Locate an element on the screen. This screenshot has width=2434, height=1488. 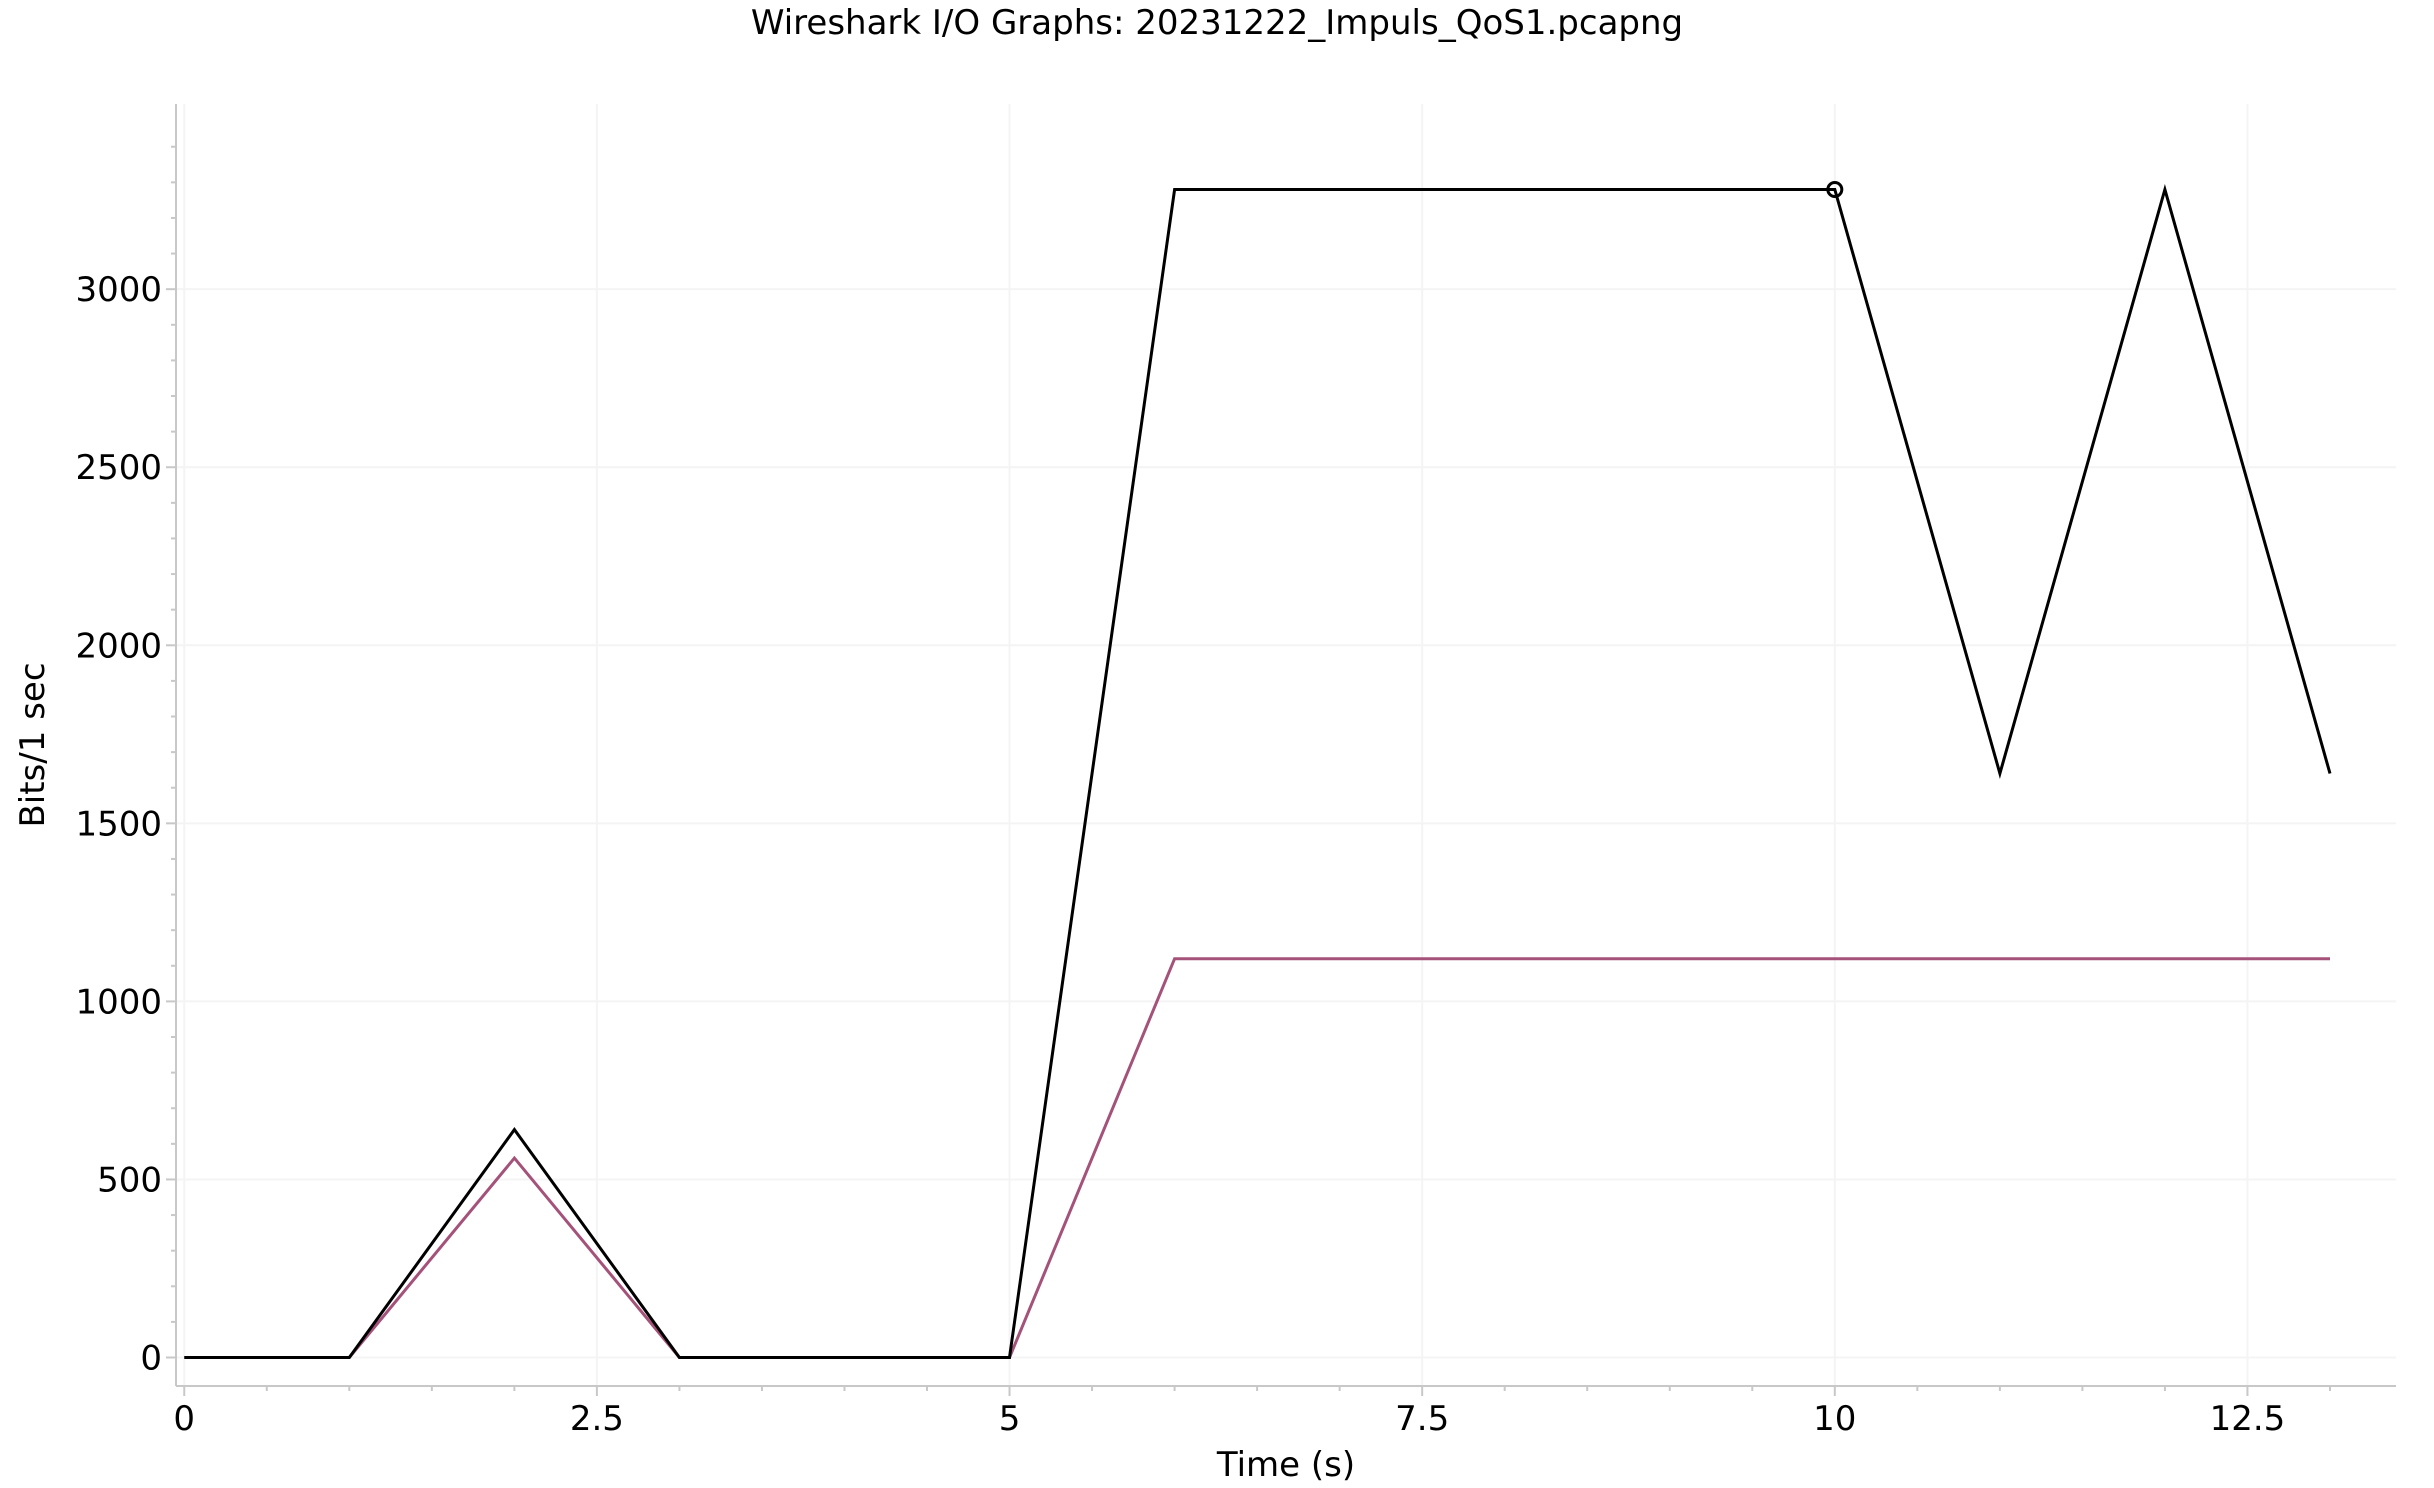
x-axis-label: Time (s) is located at coordinates (1285, 1465).